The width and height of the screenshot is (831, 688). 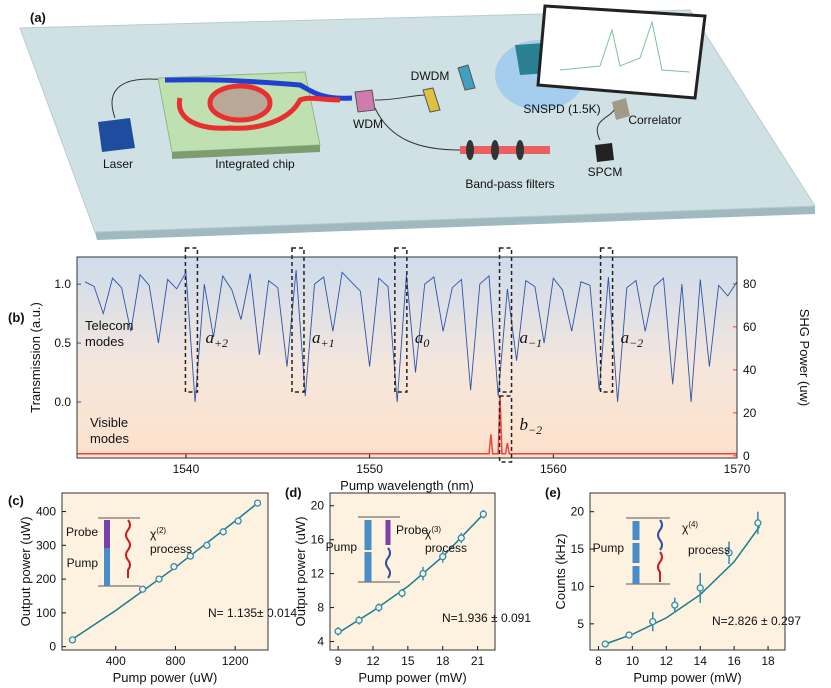 I want to click on x-tick-label: 9, so click(x=338, y=661).